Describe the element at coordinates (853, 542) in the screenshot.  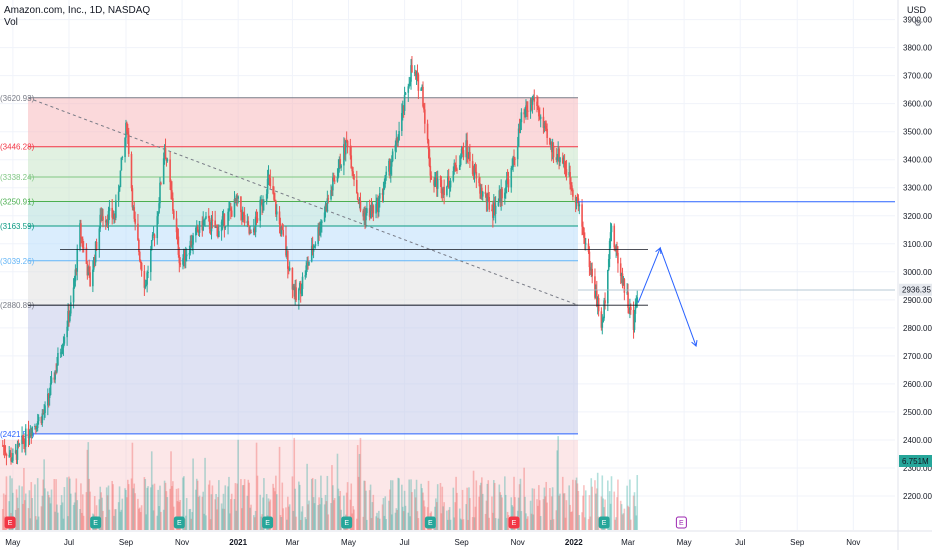
I see `time-tick-label: Nov` at that location.